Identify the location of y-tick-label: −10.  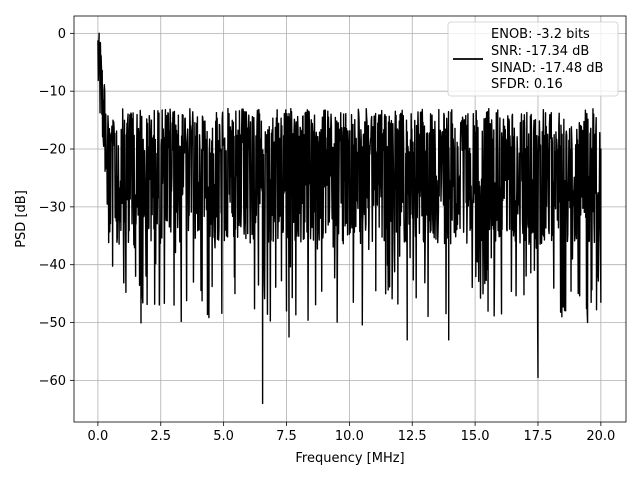
(52, 92).